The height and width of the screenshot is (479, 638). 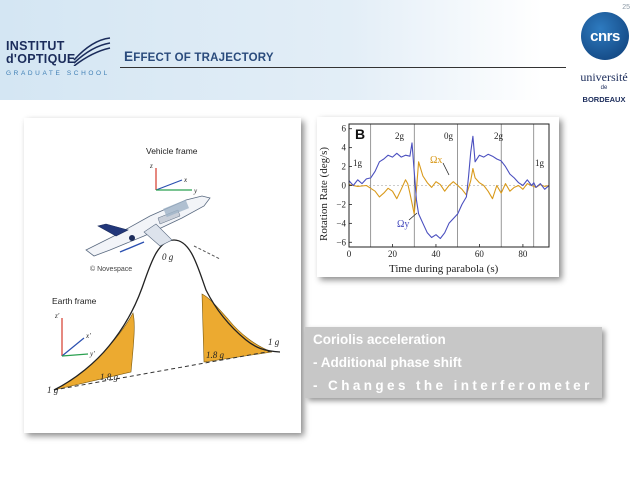 What do you see at coordinates (379, 339) in the screenshot?
I see `textbox-line-1: Coriolis acceleration` at bounding box center [379, 339].